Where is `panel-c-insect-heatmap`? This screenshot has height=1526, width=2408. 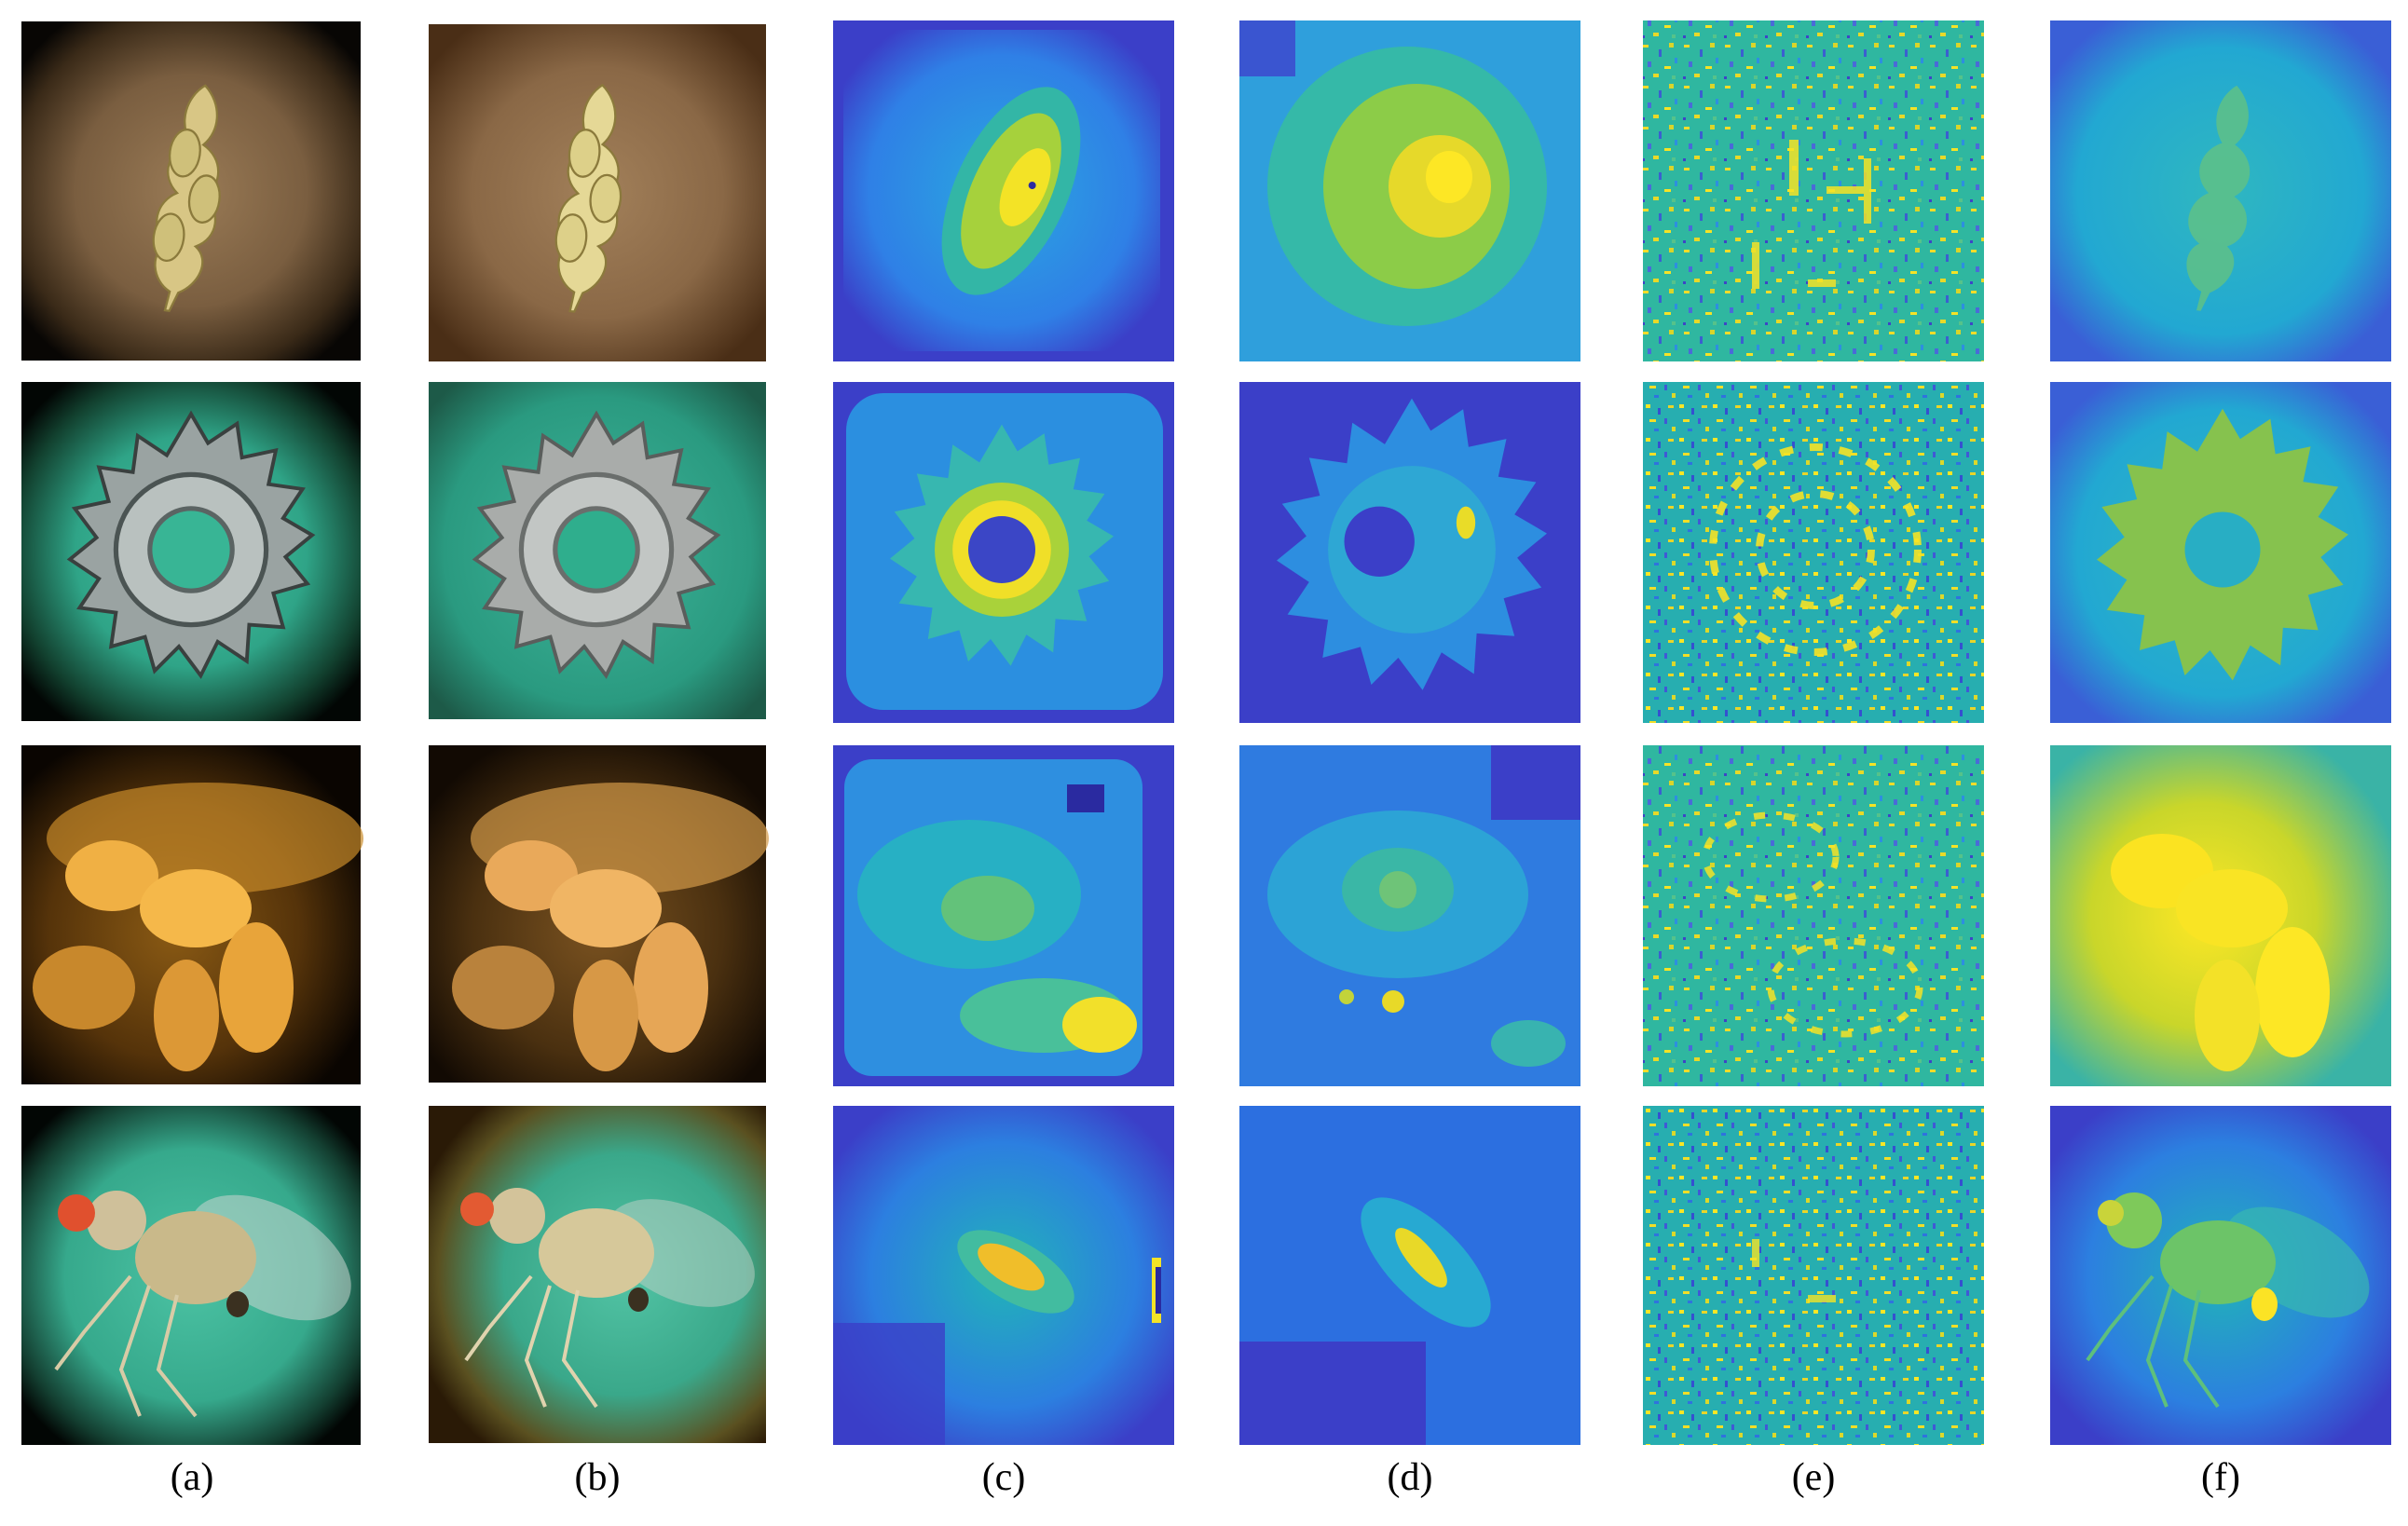
panel-c-insect-heatmap is located at coordinates (1003, 915).